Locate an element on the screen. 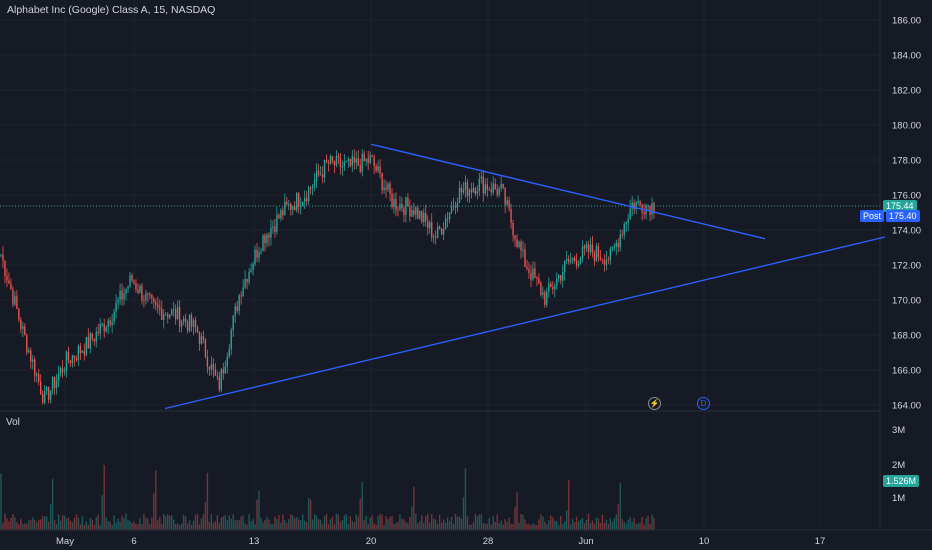 The image size is (932, 550). post-price-badge: 175.40 is located at coordinates (903, 216).